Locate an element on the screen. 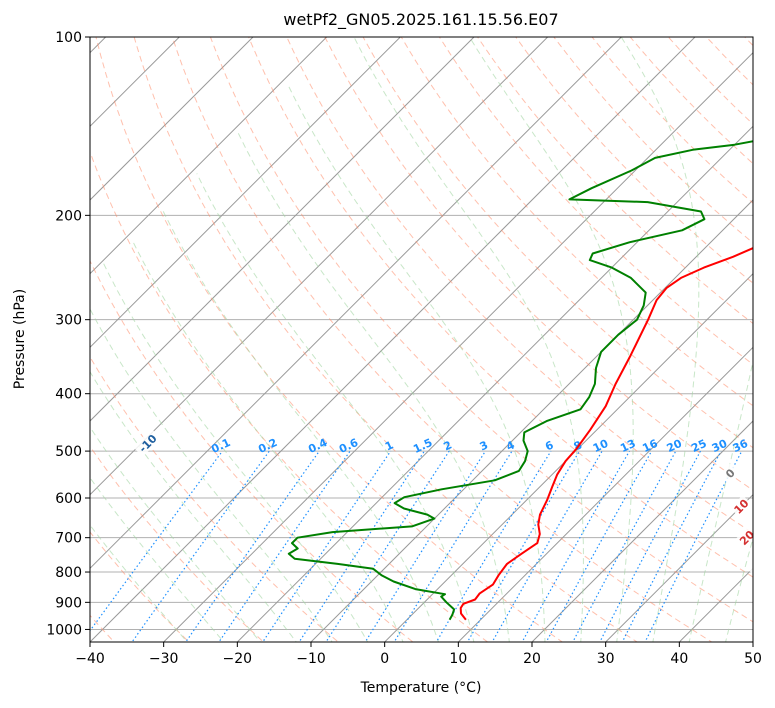  mixing-ratio-label: 20 is located at coordinates (675, 446).